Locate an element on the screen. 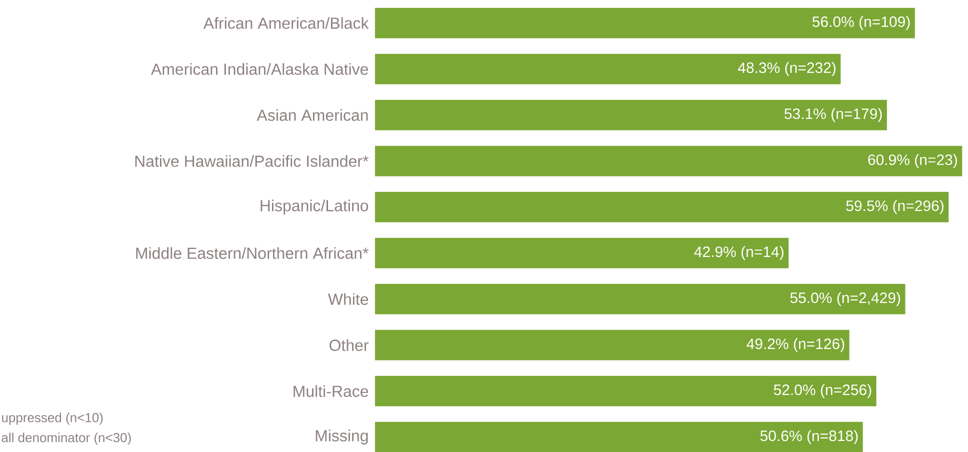 The width and height of the screenshot is (968, 452). y-tick-label: Hispanic/Latino is located at coordinates (314, 206).